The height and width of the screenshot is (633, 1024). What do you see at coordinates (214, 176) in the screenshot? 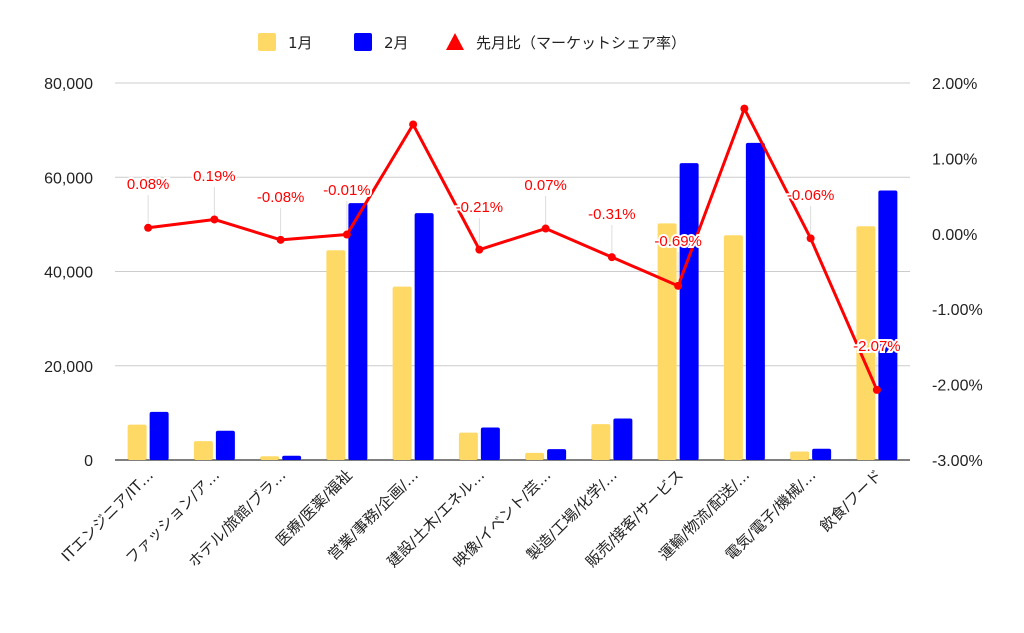
I see `data-label: 0.19%` at bounding box center [214, 176].